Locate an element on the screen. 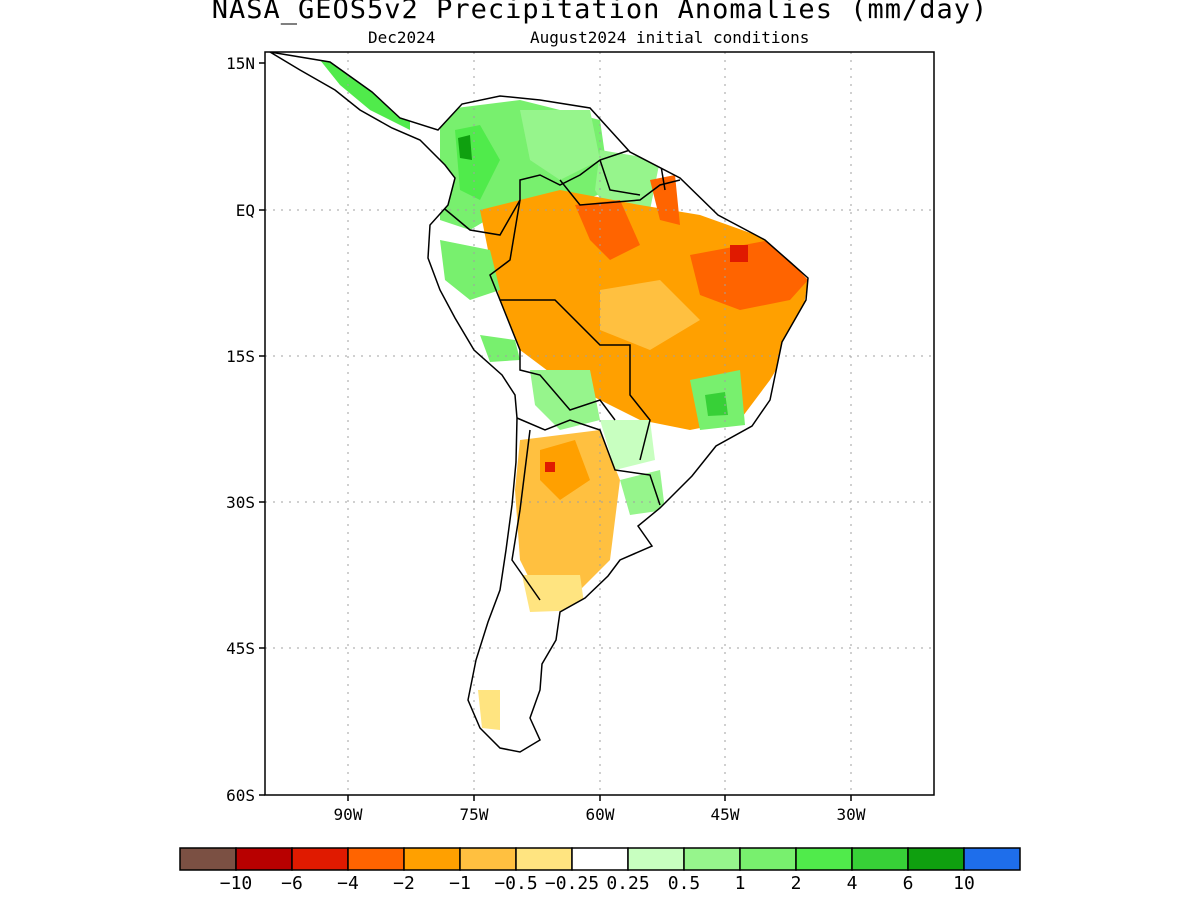  colorbar-label: 0.25 is located at coordinates (627, 883).